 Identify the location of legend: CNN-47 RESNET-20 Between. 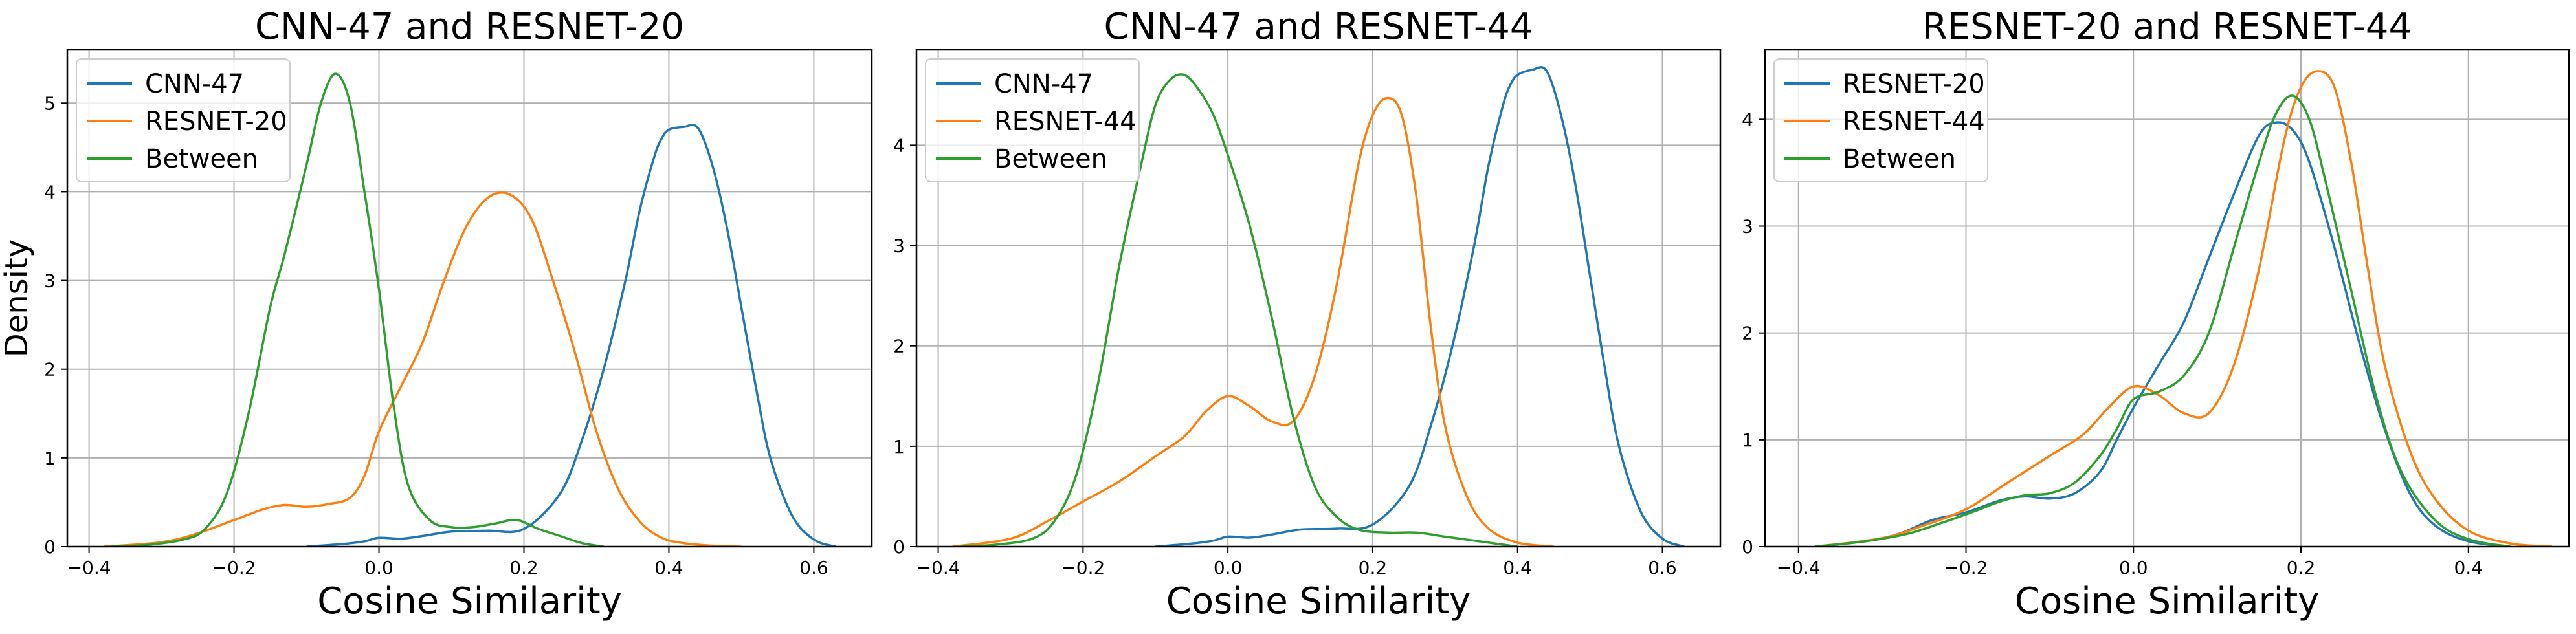
(183, 120).